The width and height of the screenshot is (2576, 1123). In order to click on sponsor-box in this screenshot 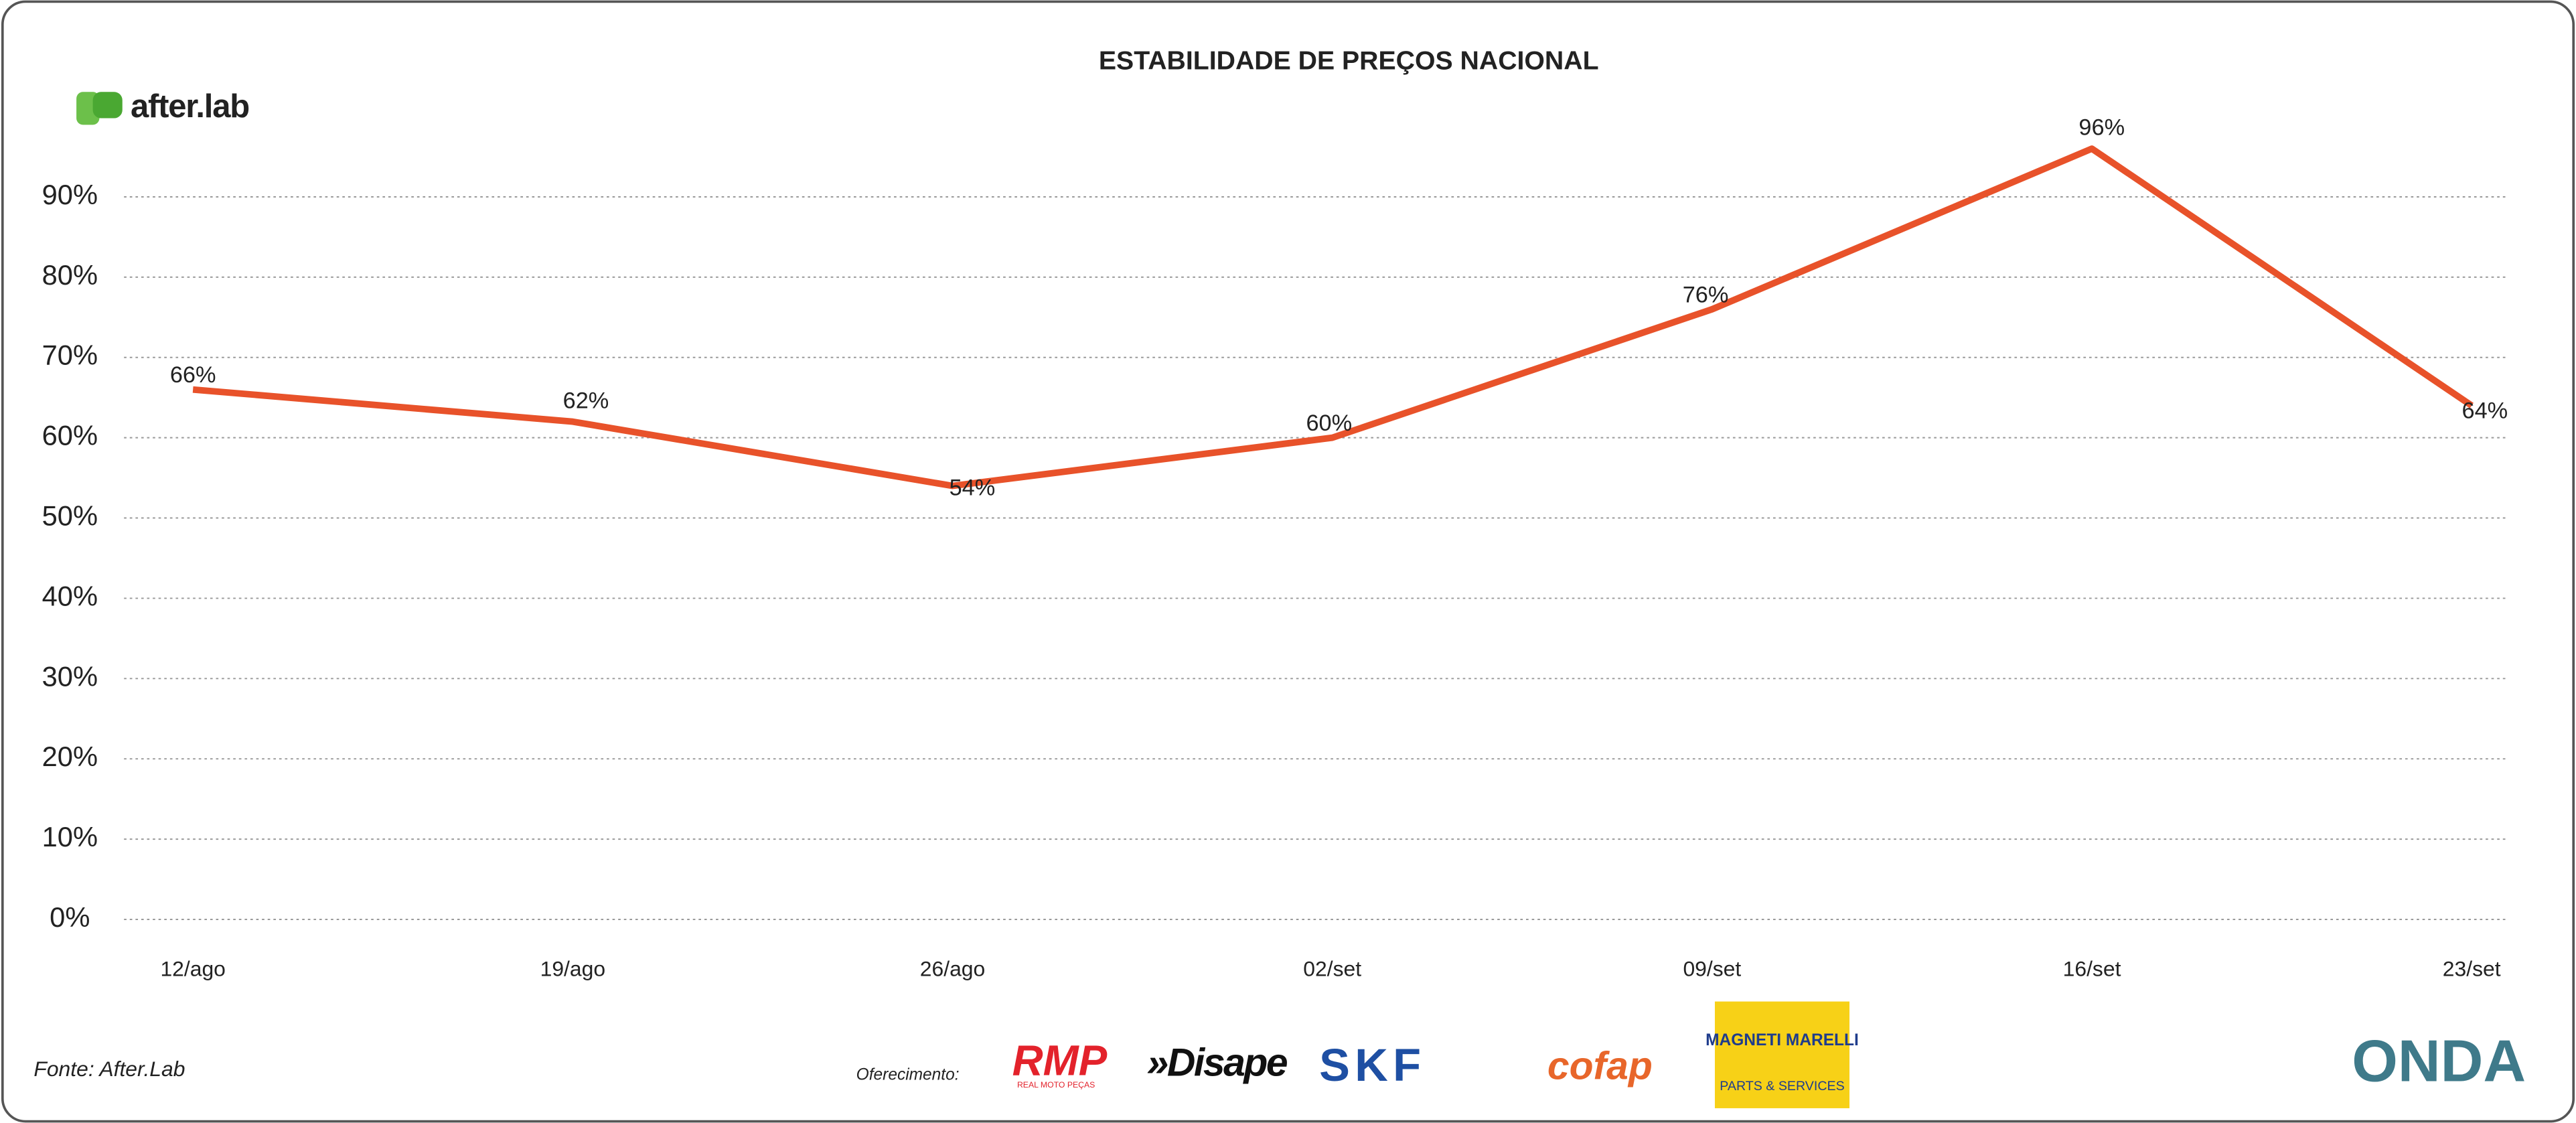, I will do `click(1781, 1054)`.